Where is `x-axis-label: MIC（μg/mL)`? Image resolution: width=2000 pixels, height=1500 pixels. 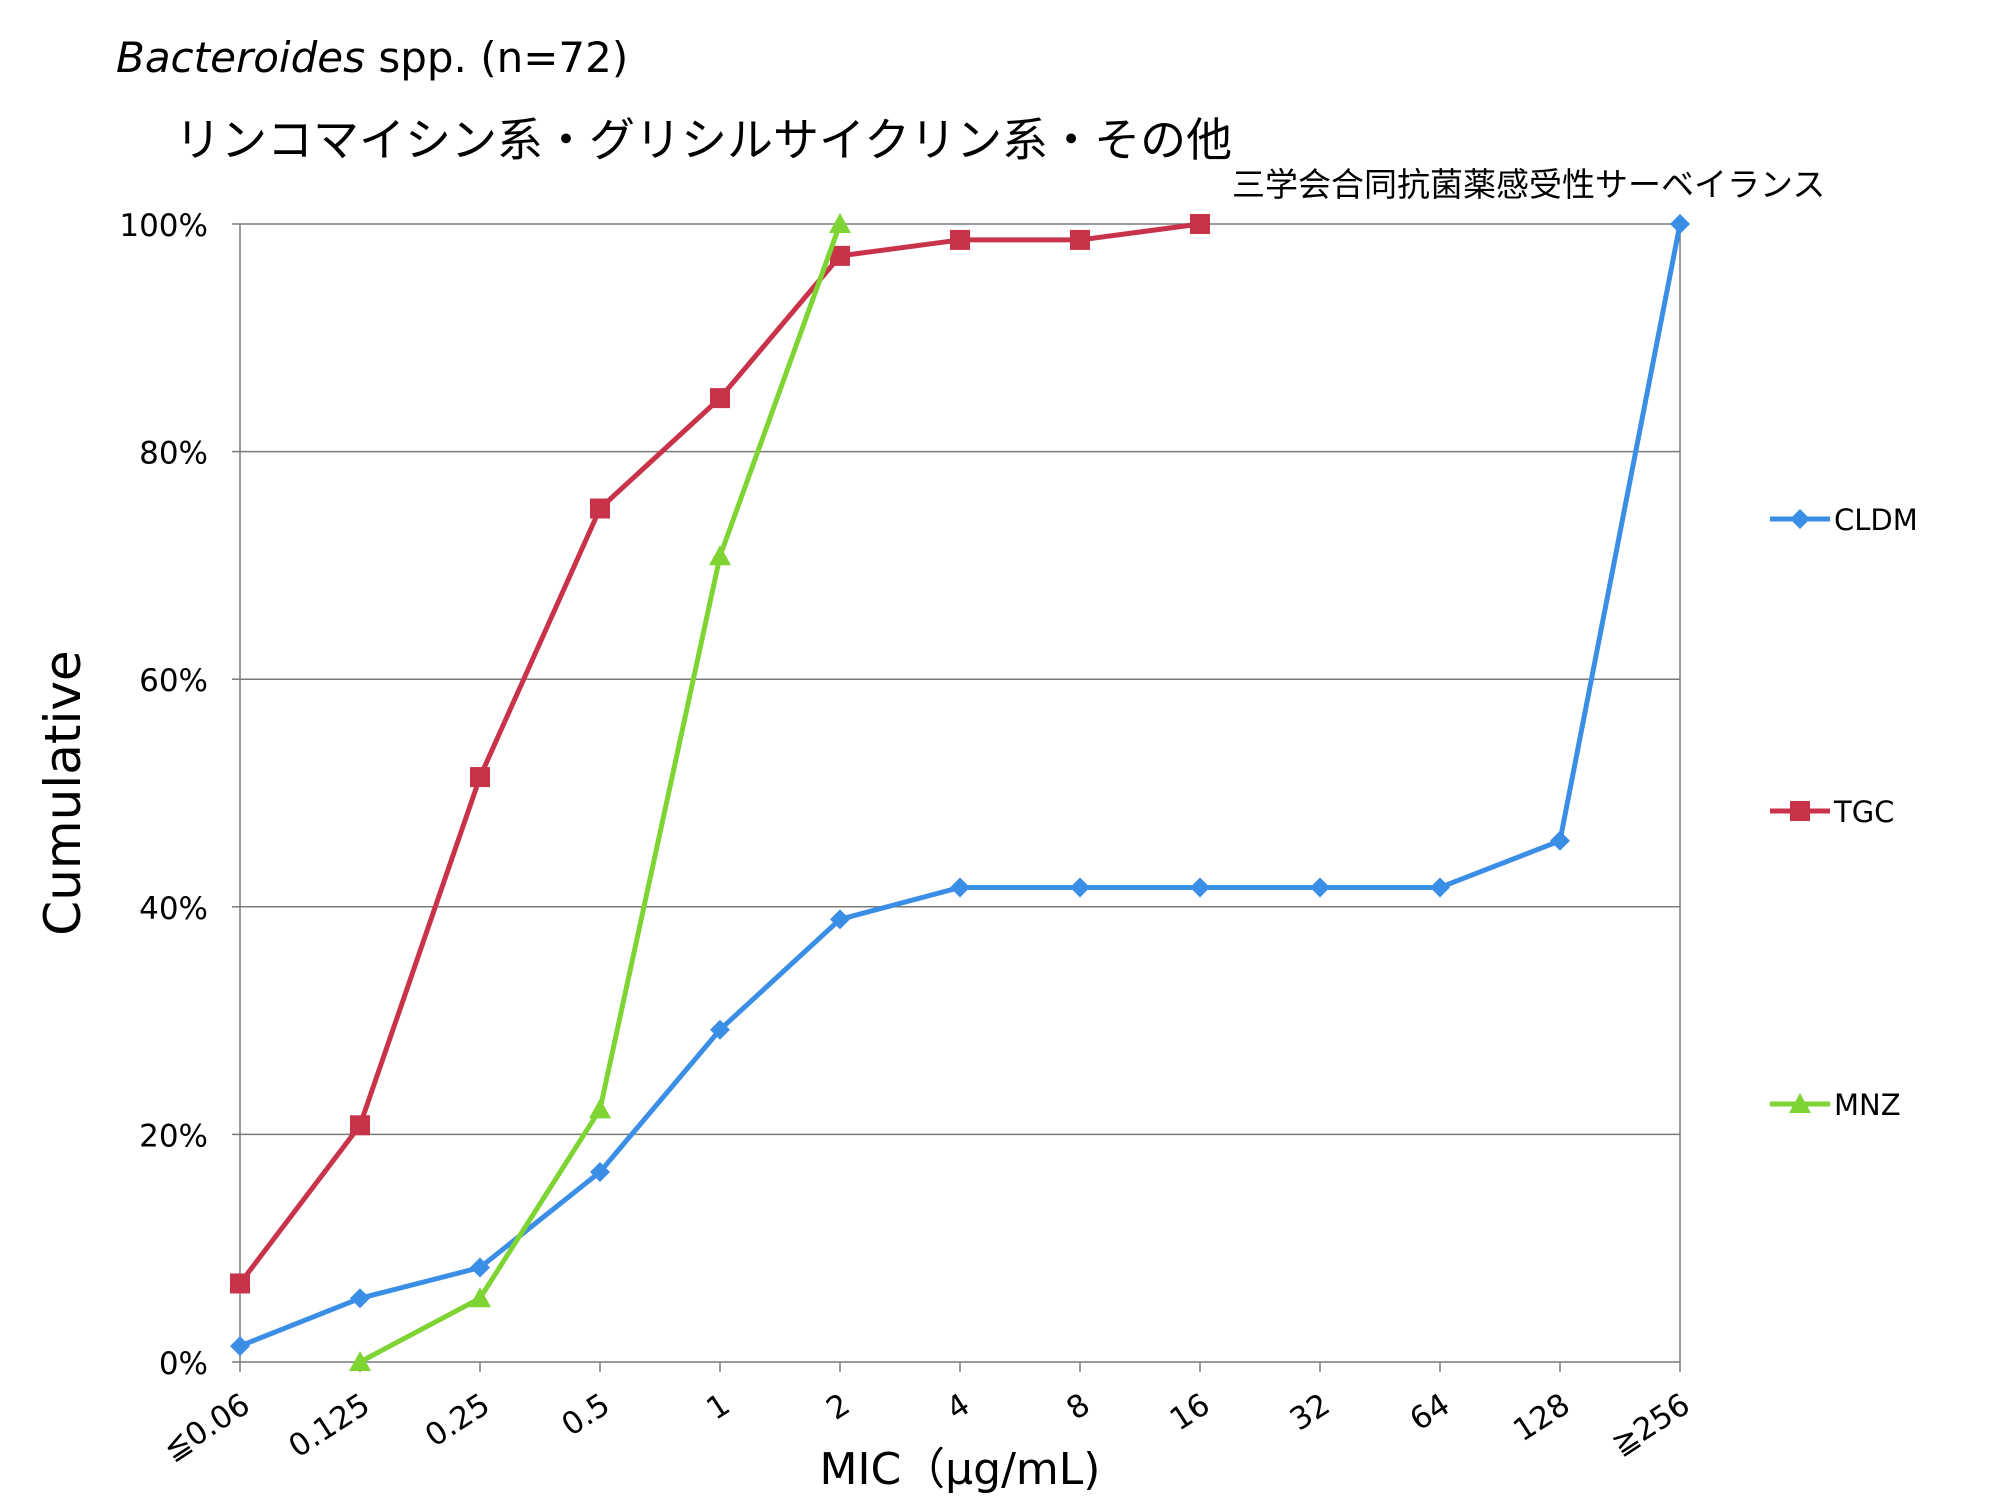 x-axis-label: MIC（μg/mL) is located at coordinates (960, 1469).